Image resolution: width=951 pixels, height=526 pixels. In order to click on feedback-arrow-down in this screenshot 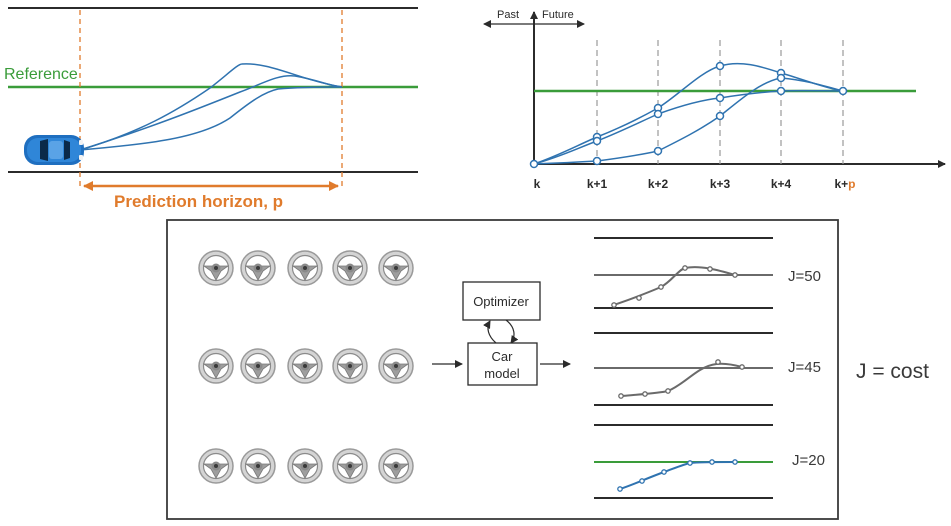, I will do `click(512, 331)`.